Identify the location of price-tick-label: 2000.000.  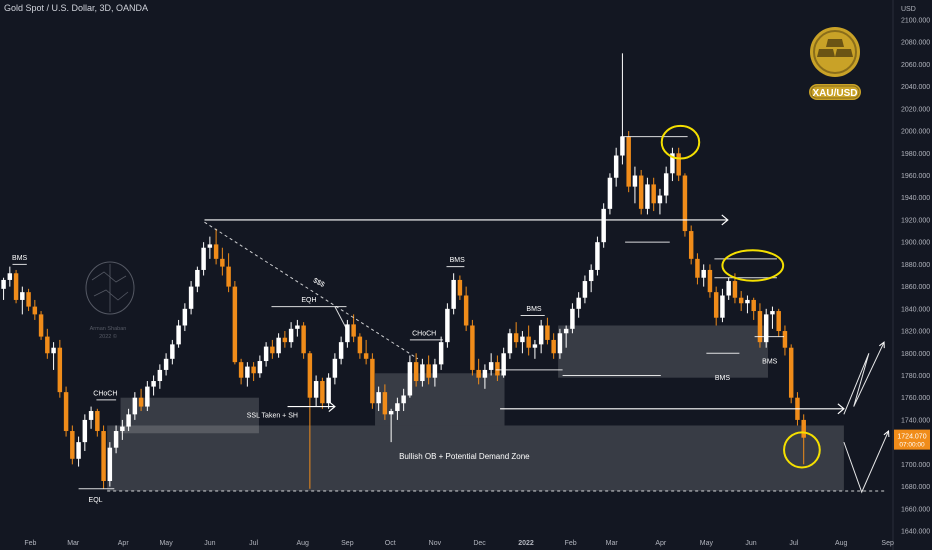
(915, 132).